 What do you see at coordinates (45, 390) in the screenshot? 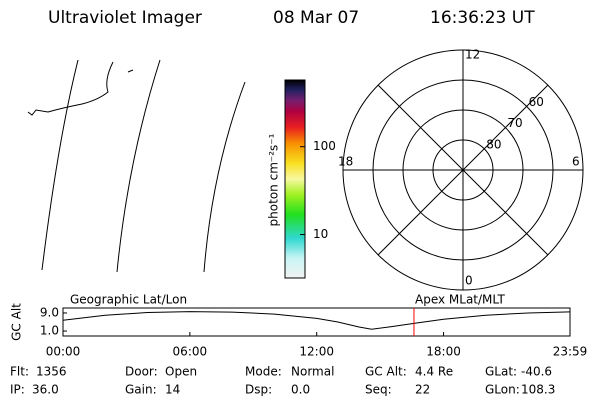
I see `info-value: 36.0` at bounding box center [45, 390].